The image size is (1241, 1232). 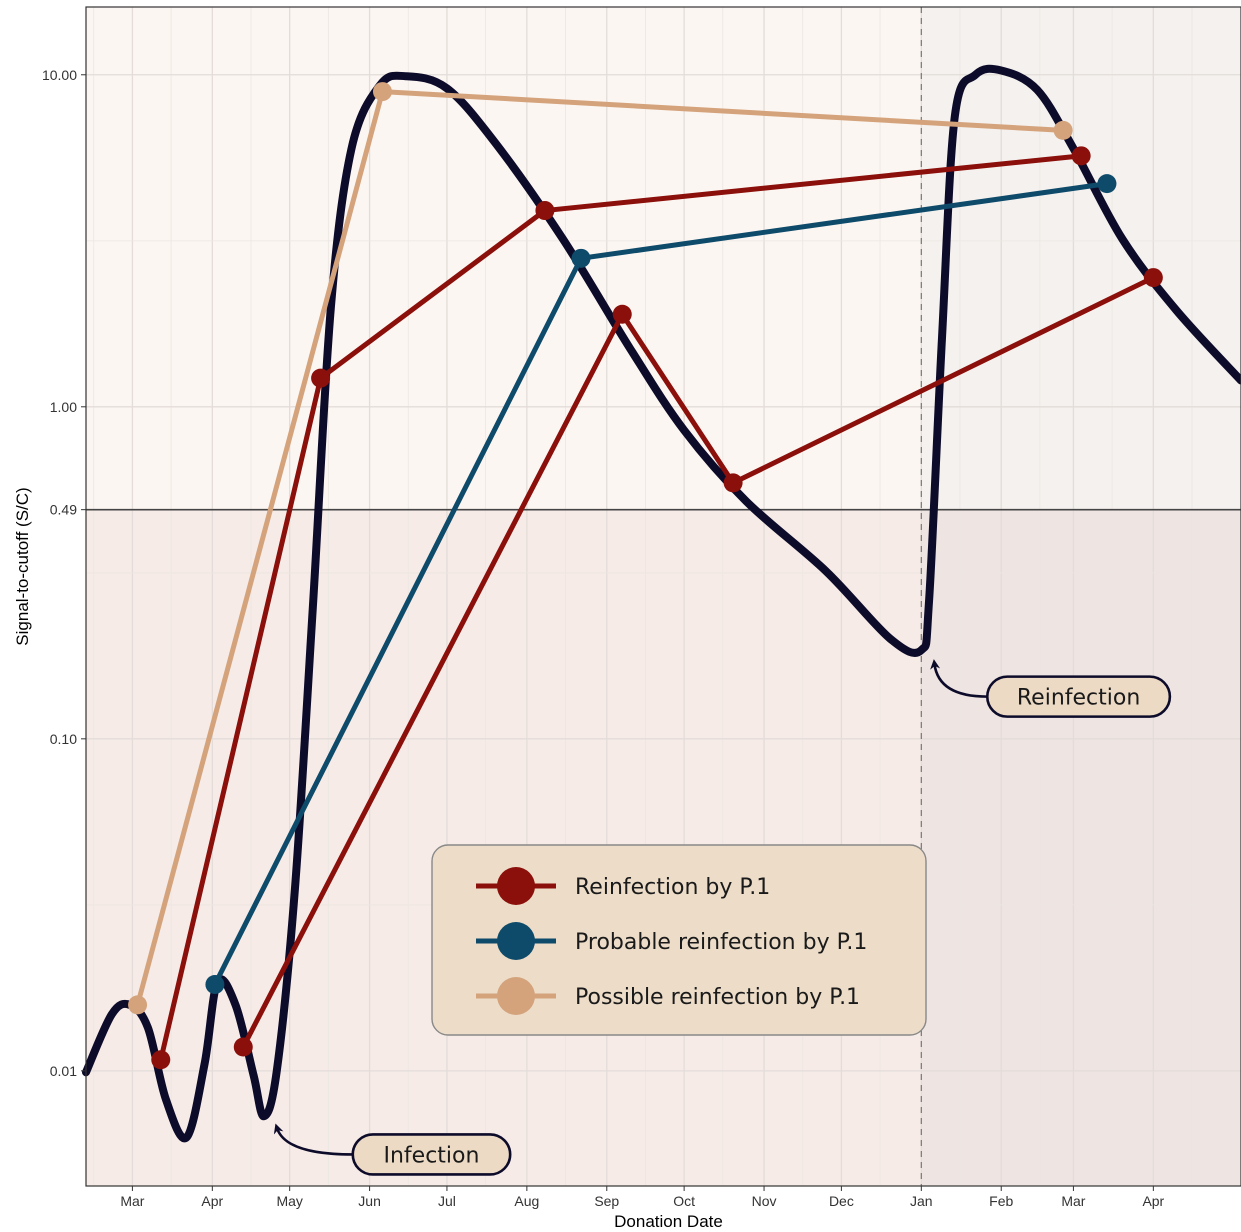 I want to click on legend-box, so click(x=679, y=940).